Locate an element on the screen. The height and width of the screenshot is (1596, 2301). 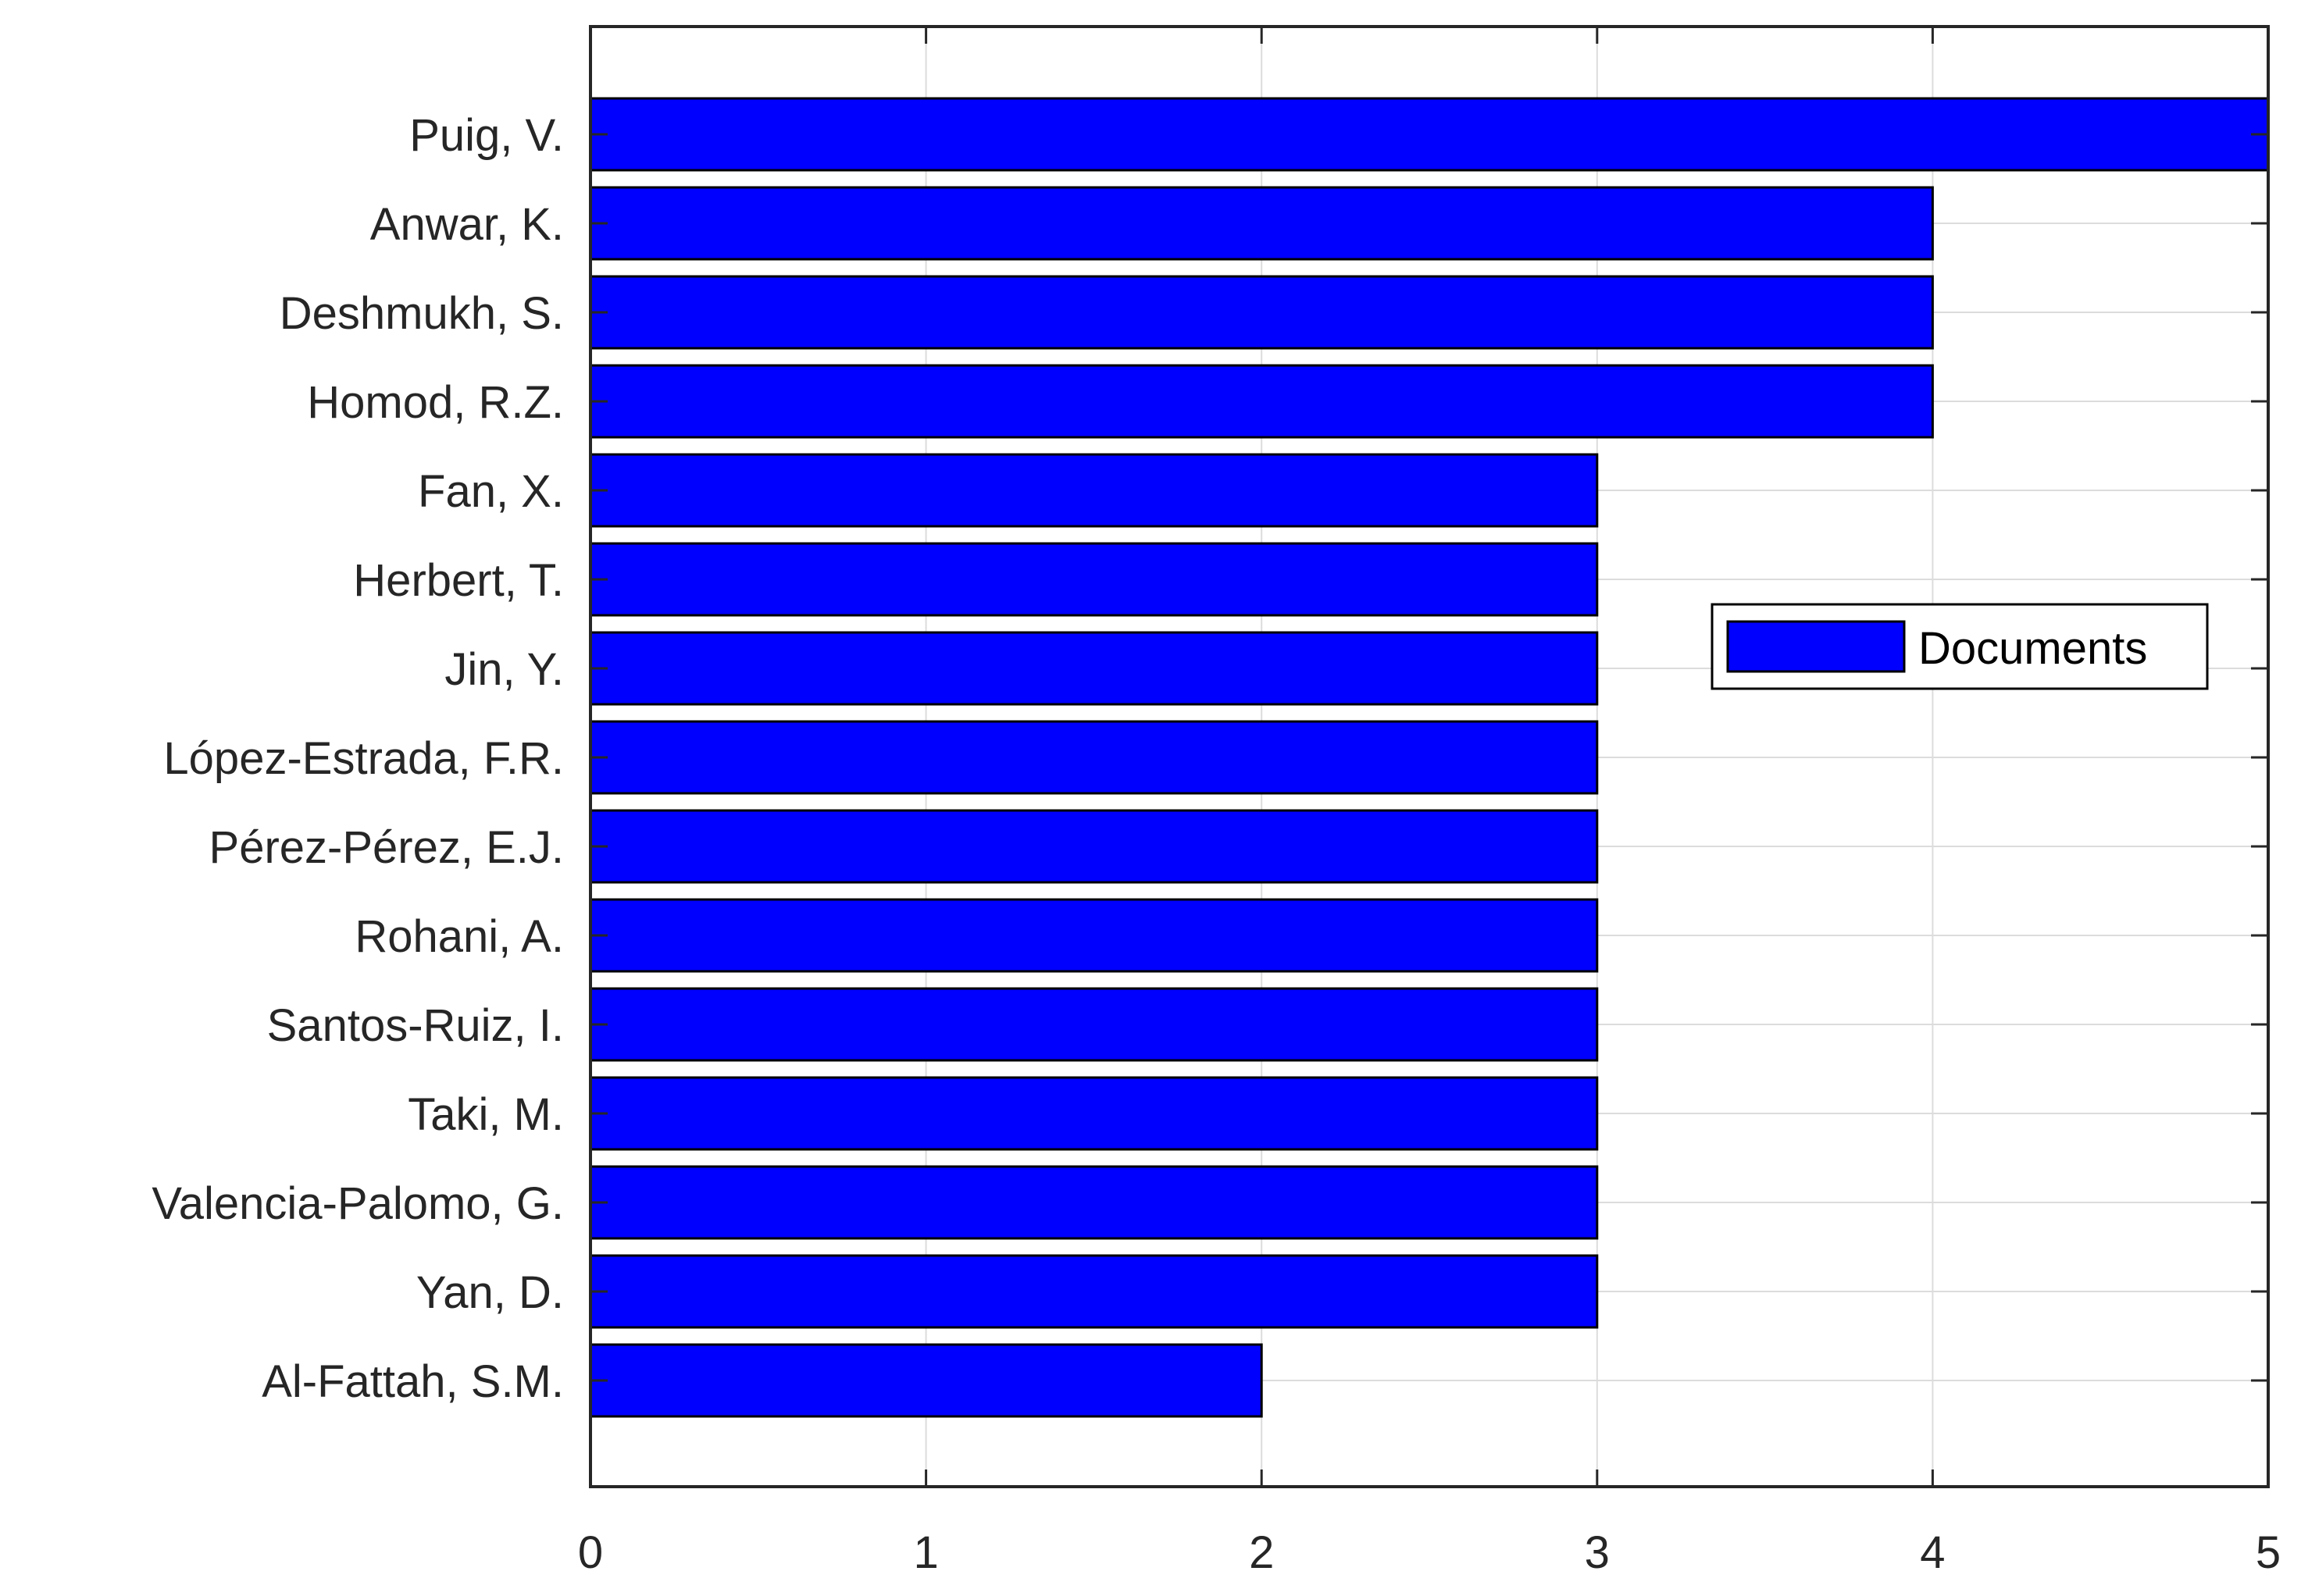
y-tick-label: López-Estrada, F.R. is located at coordinates (363, 758).